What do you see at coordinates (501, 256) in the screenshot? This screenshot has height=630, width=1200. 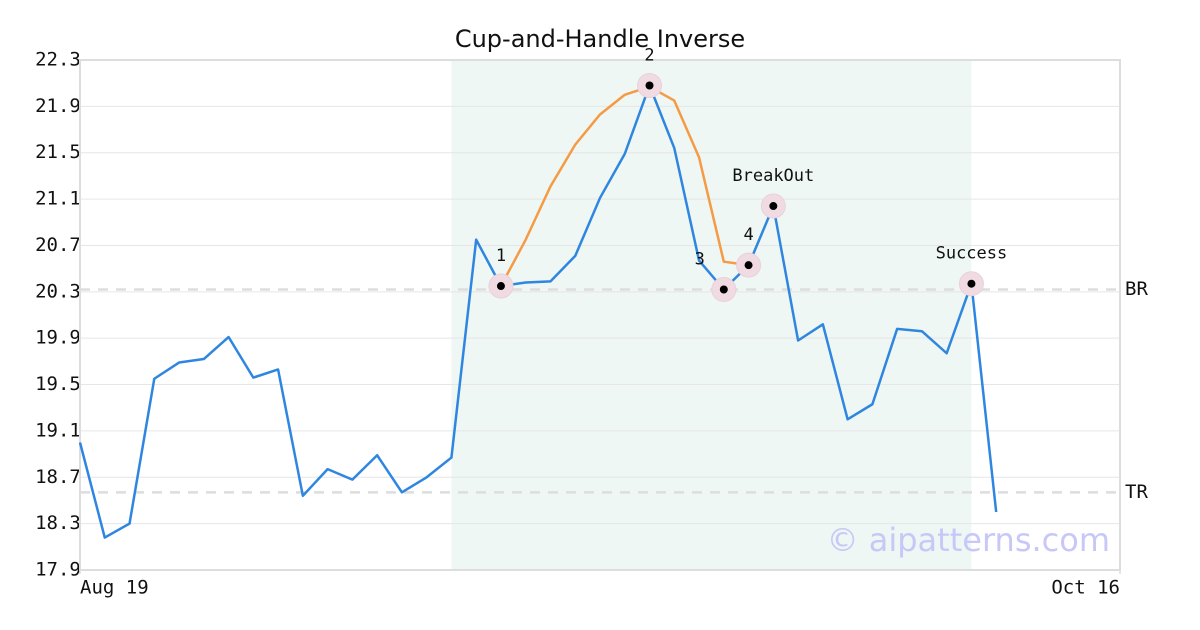 I see `annotation-label: 1` at bounding box center [501, 256].